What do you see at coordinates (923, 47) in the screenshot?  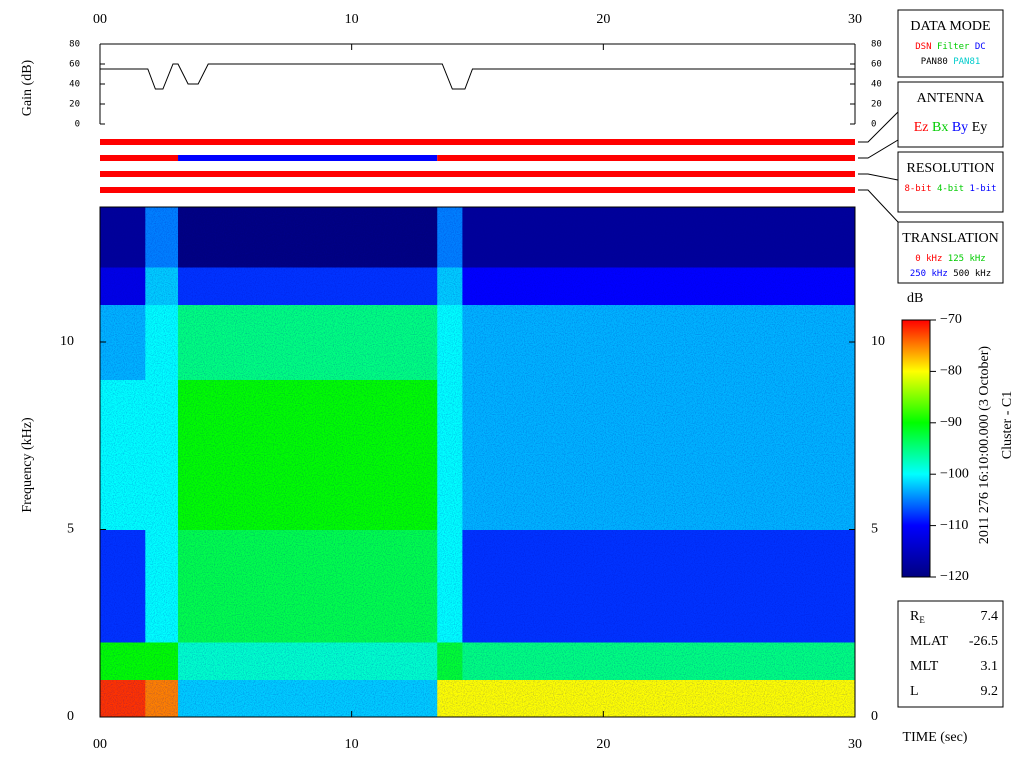 I see `legend-item: DSN` at bounding box center [923, 47].